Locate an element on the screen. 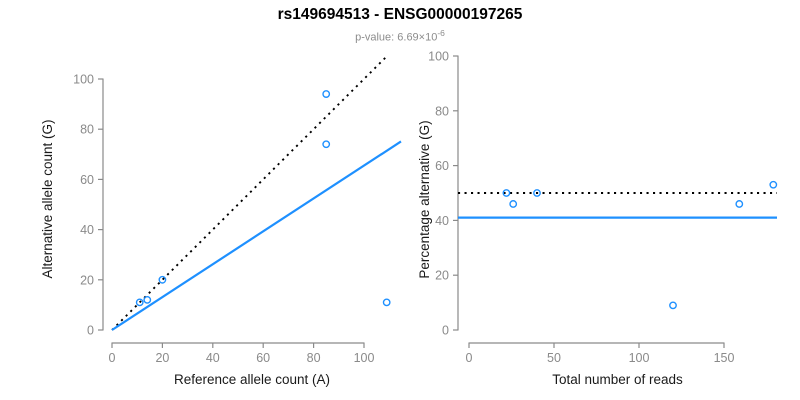 The image size is (800, 400). figure-subtitle: p-value: 6.69×10-6 is located at coordinates (400, 36).